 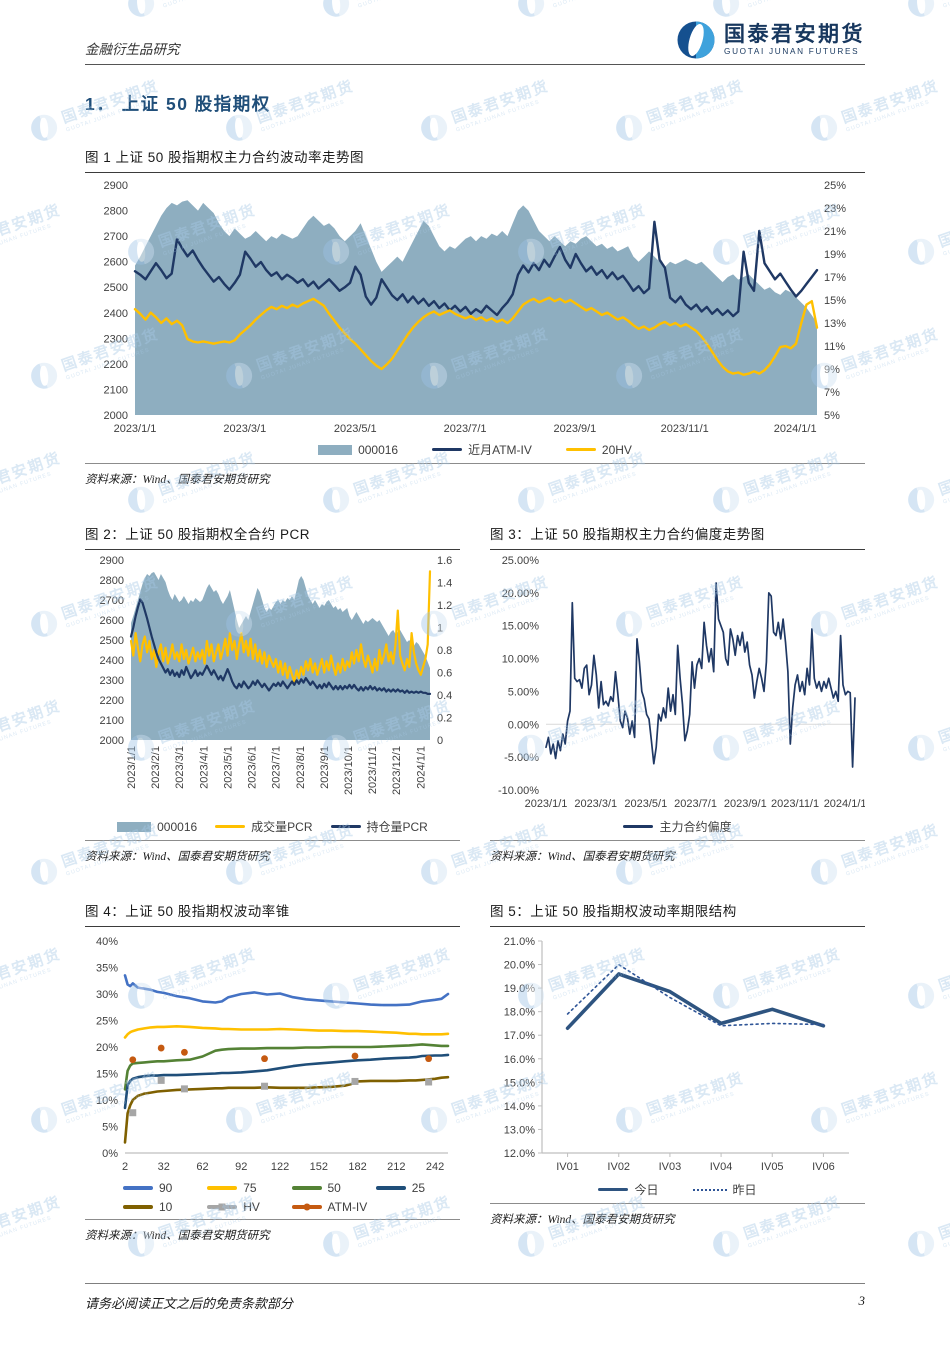 What do you see at coordinates (349, 770) in the screenshot?
I see `tick-label: 2023/10/1` at bounding box center [349, 770].